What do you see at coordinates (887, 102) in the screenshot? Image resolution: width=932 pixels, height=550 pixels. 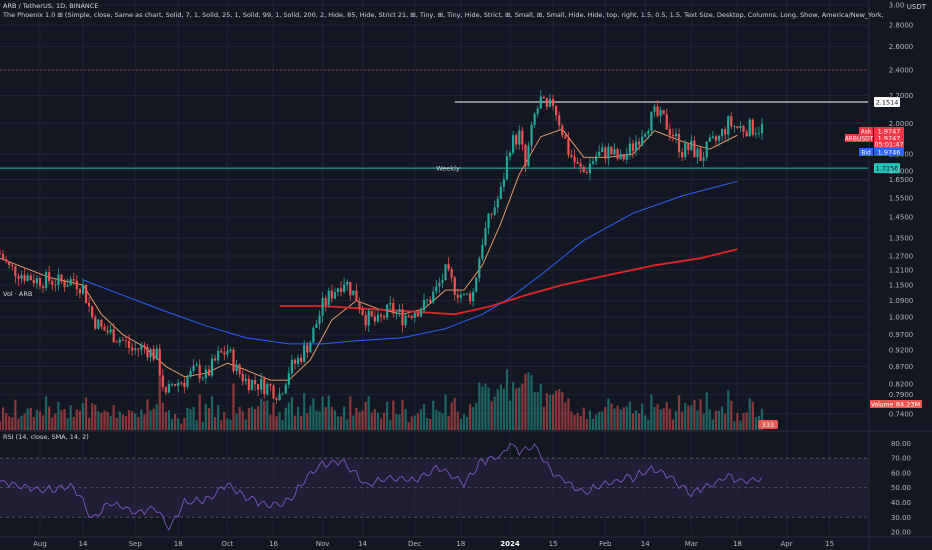 I see `level-price-label: 2.1514` at bounding box center [887, 102].